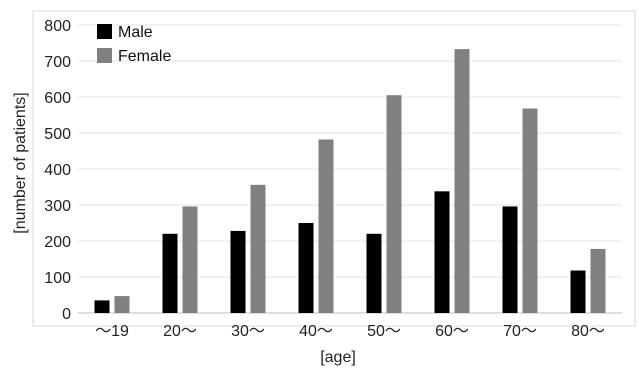 This screenshot has width=639, height=369. I want to click on x-axis-title: [age], so click(338, 357).